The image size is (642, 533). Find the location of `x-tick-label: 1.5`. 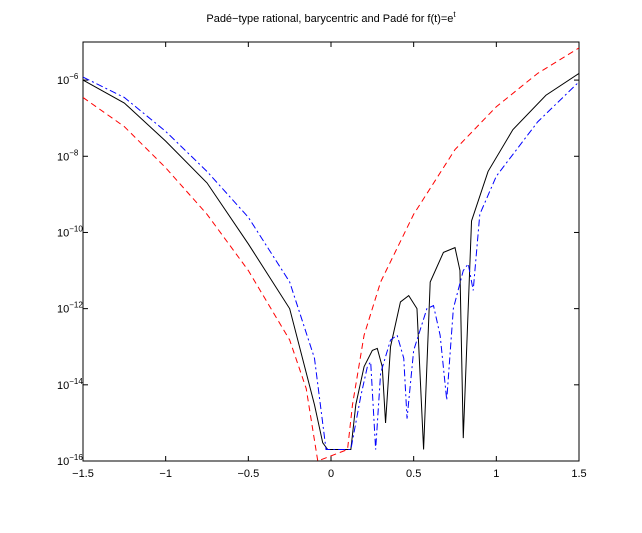

x-tick-label: 1.5 is located at coordinates (578, 474).